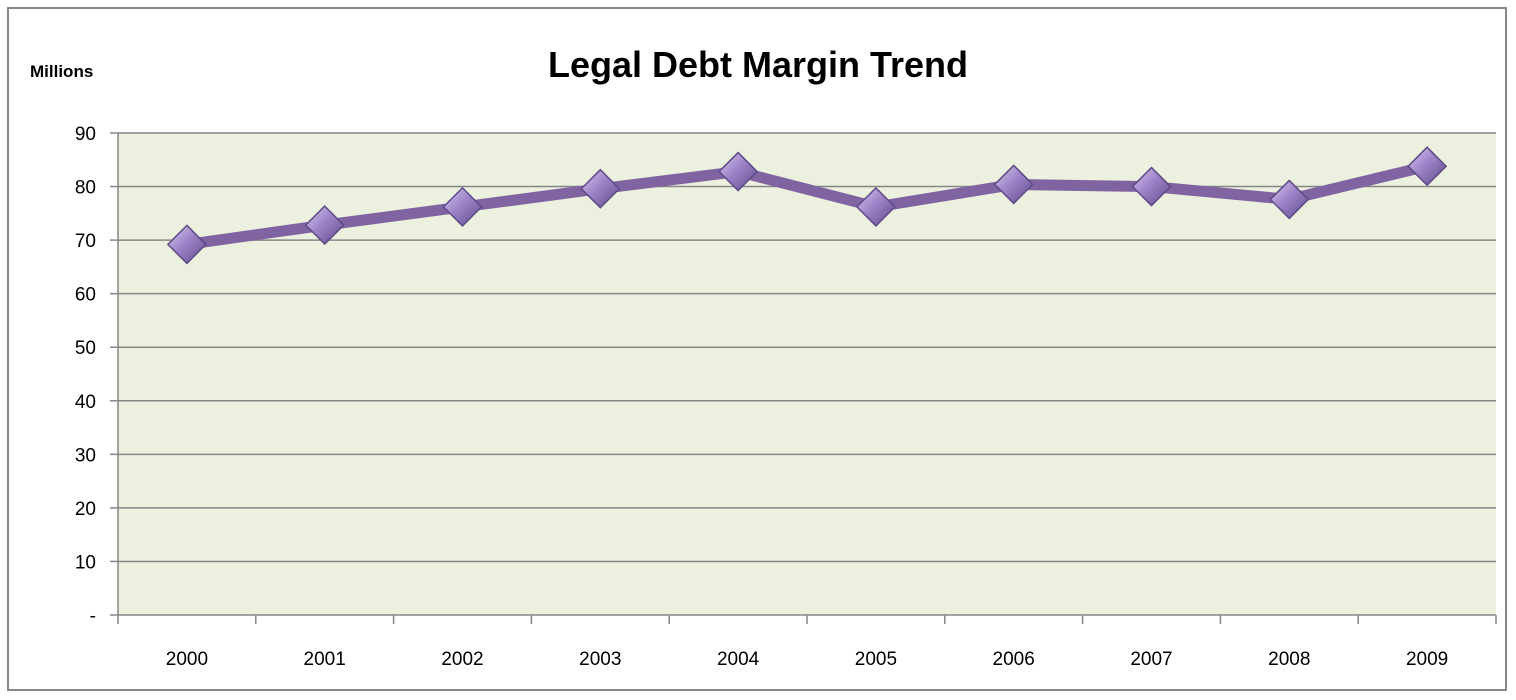 Image resolution: width=1516 pixels, height=700 pixels. I want to click on y-tick-label: 30, so click(85, 455).